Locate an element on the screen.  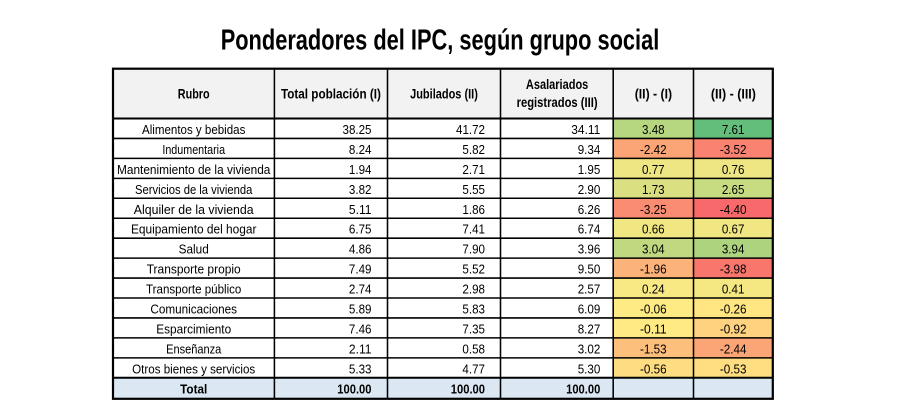
svg-text: Transporte público is located at coordinates (193, 290).